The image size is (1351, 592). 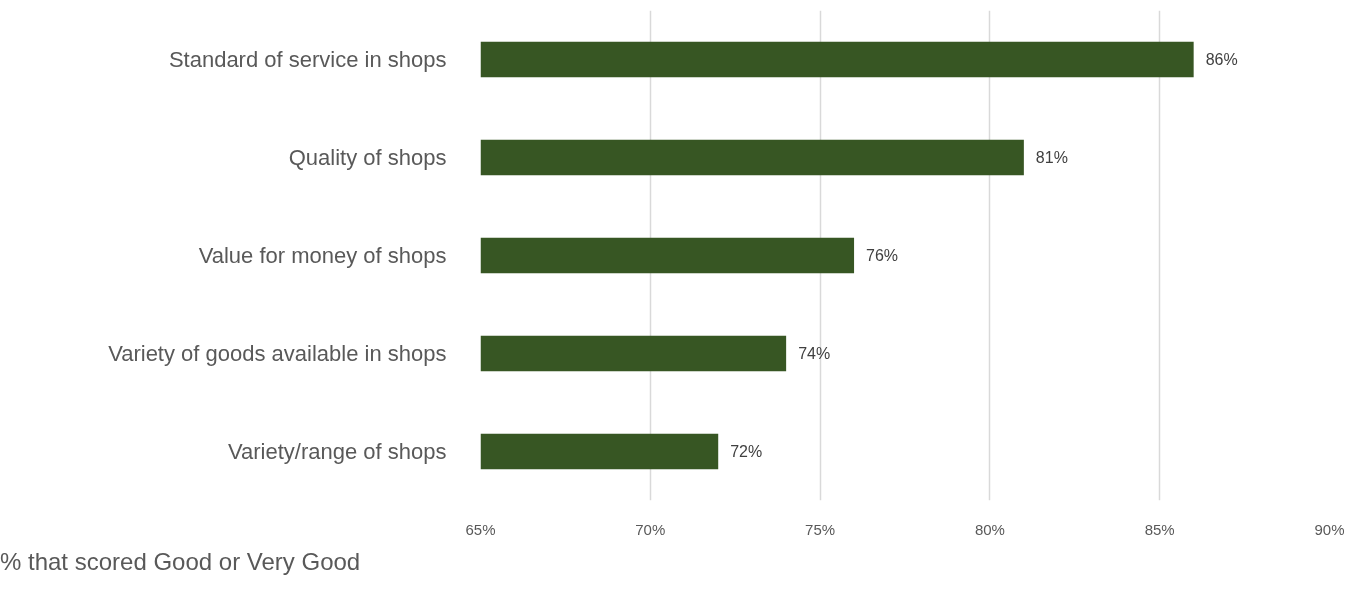 What do you see at coordinates (989, 529) in the screenshot?
I see `x-tick-label: 80%` at bounding box center [989, 529].